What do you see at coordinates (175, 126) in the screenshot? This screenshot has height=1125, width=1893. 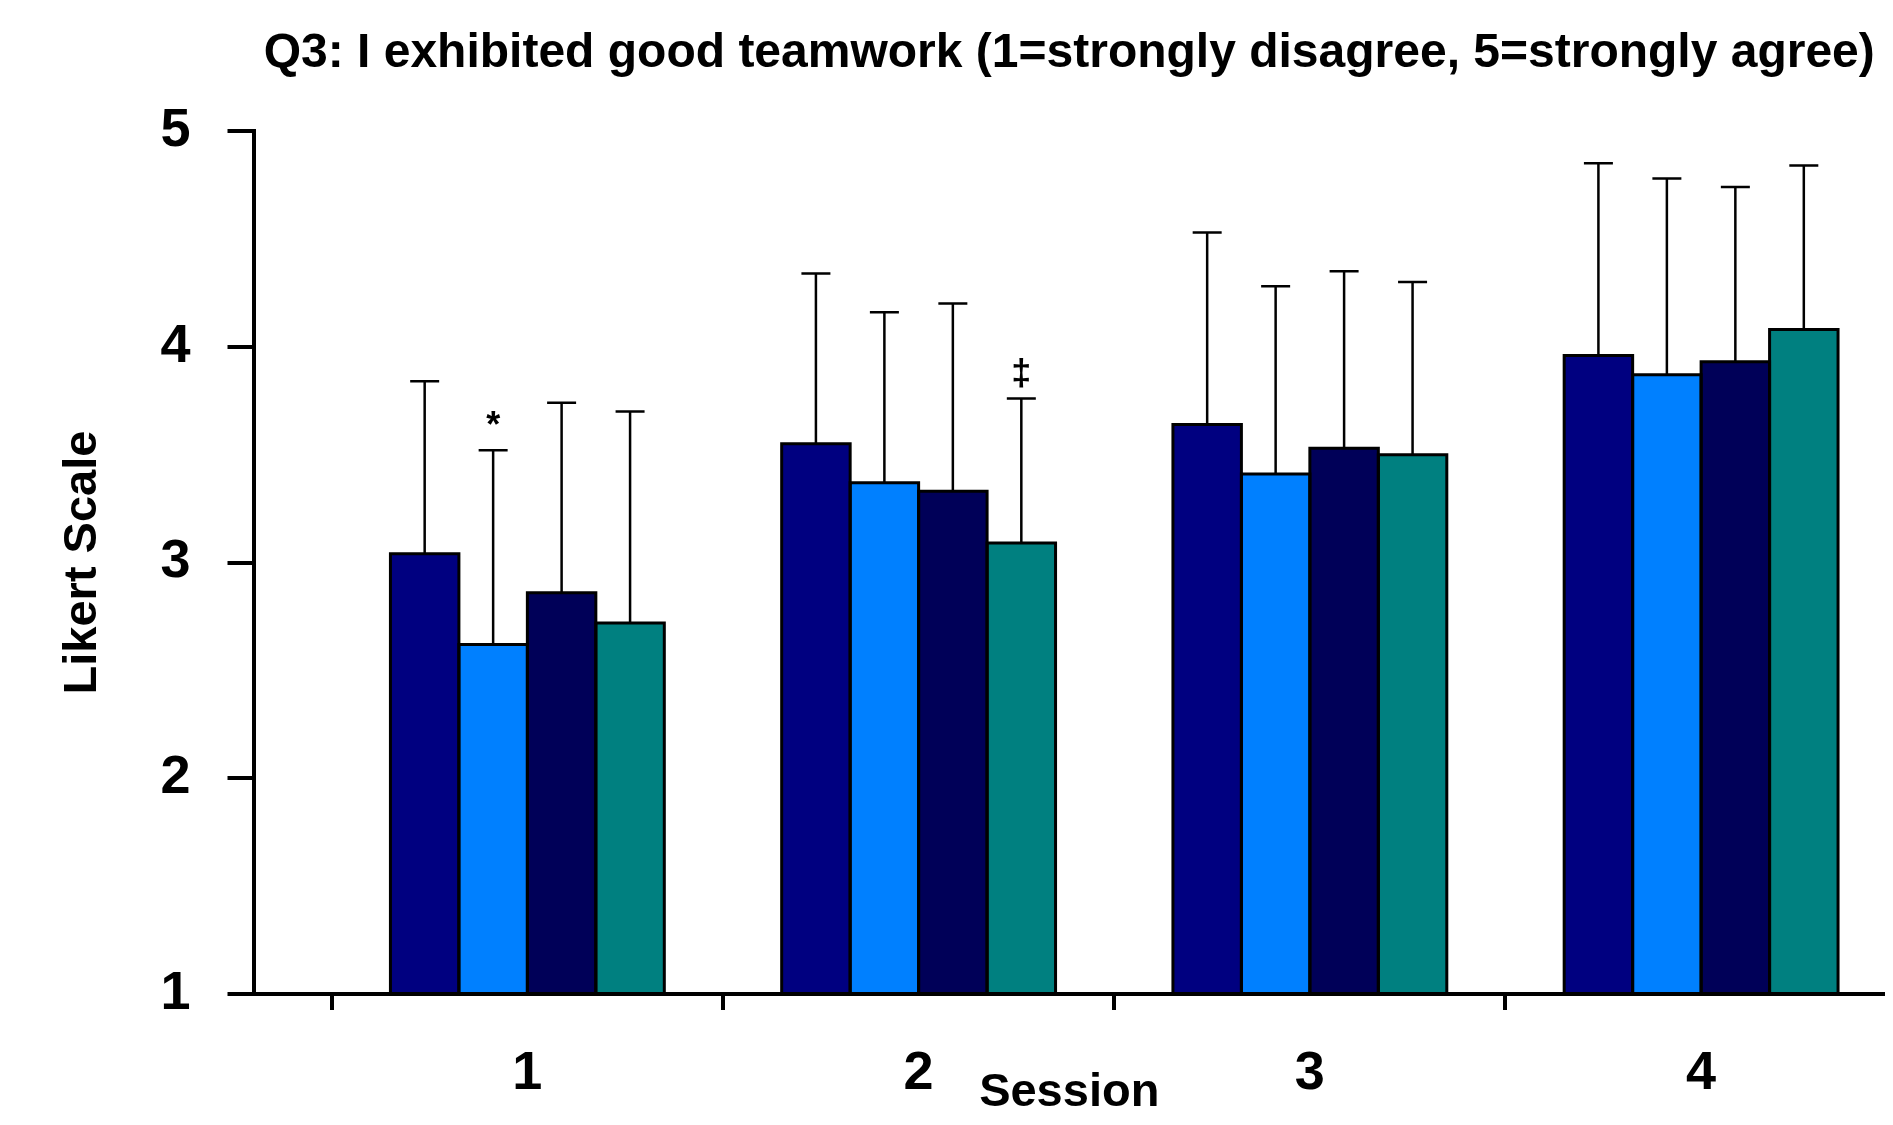 I see `y-tick-label: 5` at bounding box center [175, 126].